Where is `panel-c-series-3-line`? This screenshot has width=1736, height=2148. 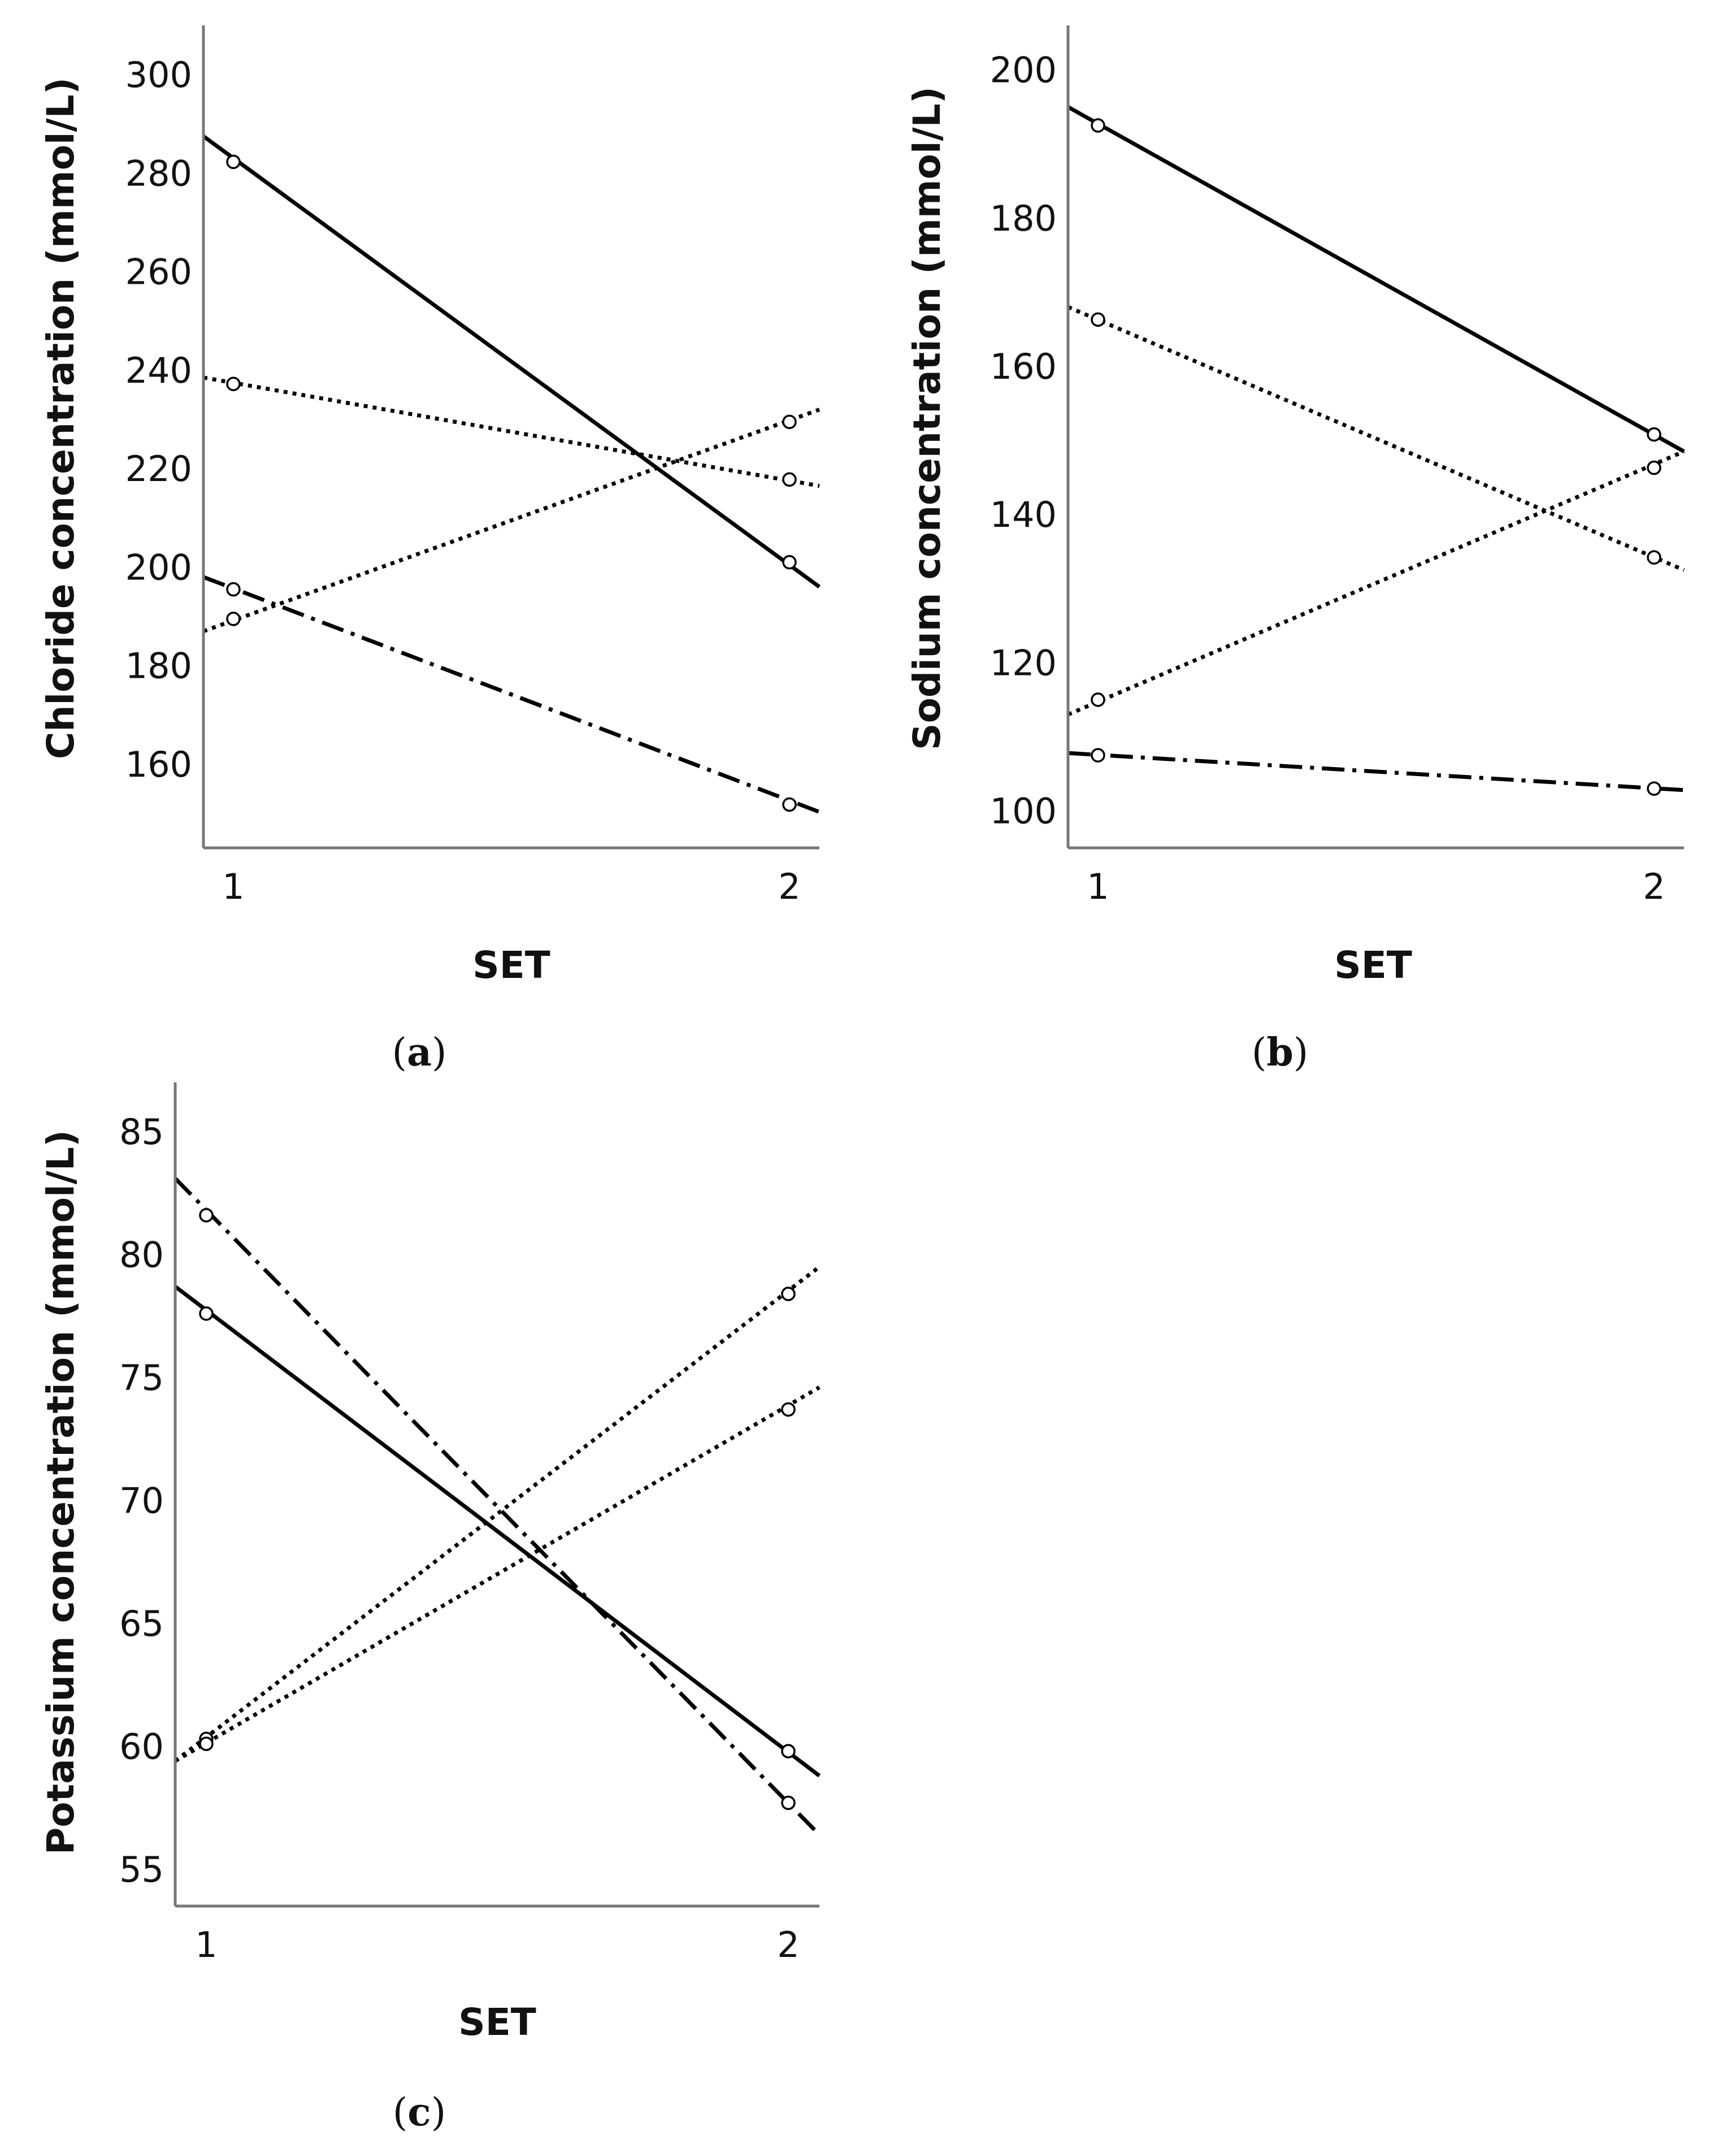 panel-c-series-3-line is located at coordinates (497, 1514).